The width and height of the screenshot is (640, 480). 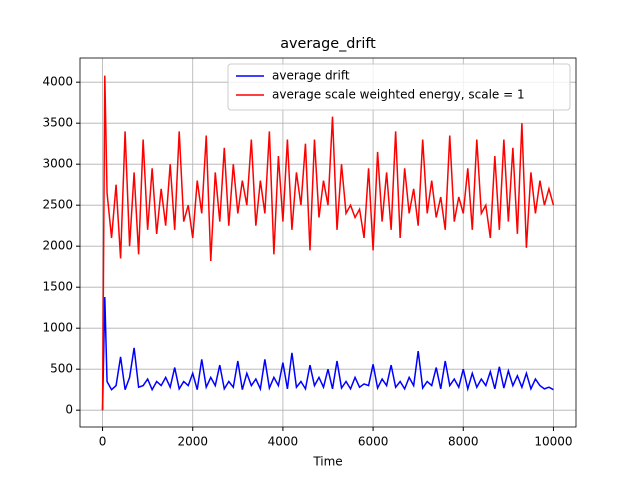 I want to click on x-tick-label: 0, so click(x=103, y=442).